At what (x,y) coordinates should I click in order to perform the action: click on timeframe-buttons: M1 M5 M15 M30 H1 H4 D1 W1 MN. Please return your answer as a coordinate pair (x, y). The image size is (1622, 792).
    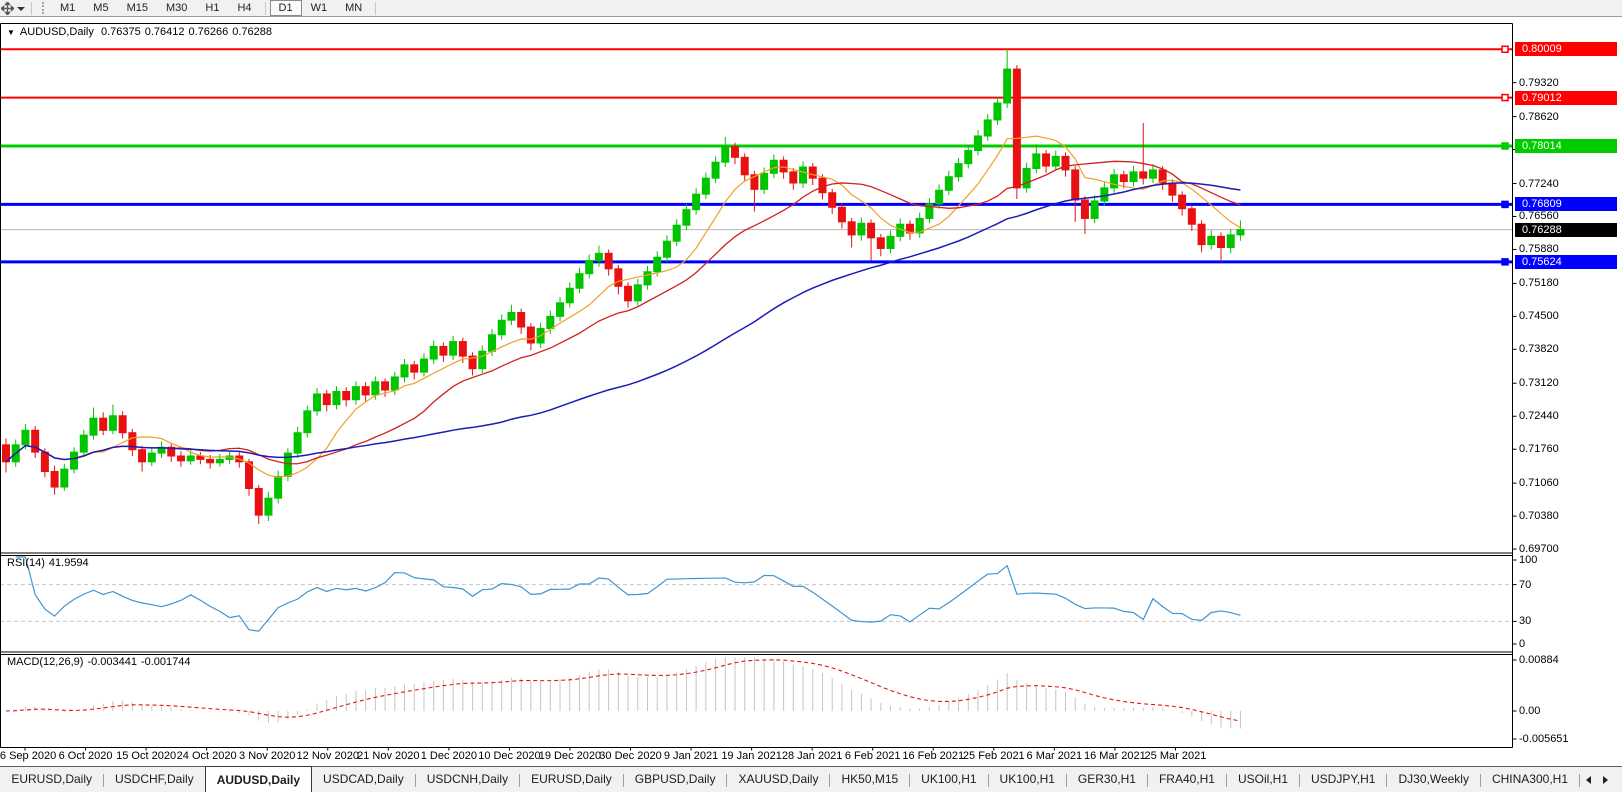
    Looking at the image, I should click on (215, 8).